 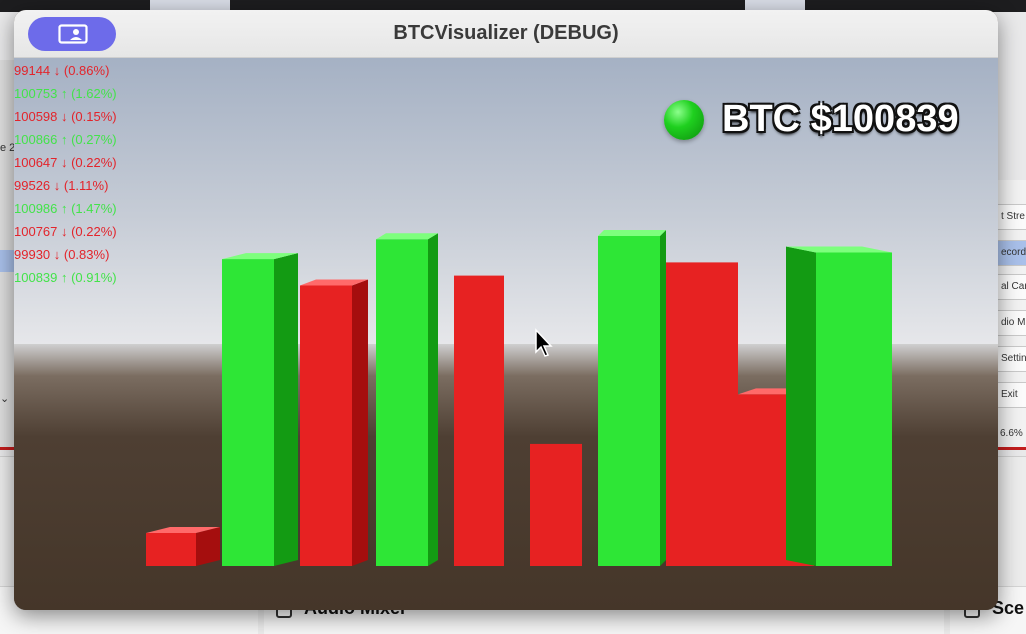 I want to click on screen-share-button, so click(x=72, y=34).